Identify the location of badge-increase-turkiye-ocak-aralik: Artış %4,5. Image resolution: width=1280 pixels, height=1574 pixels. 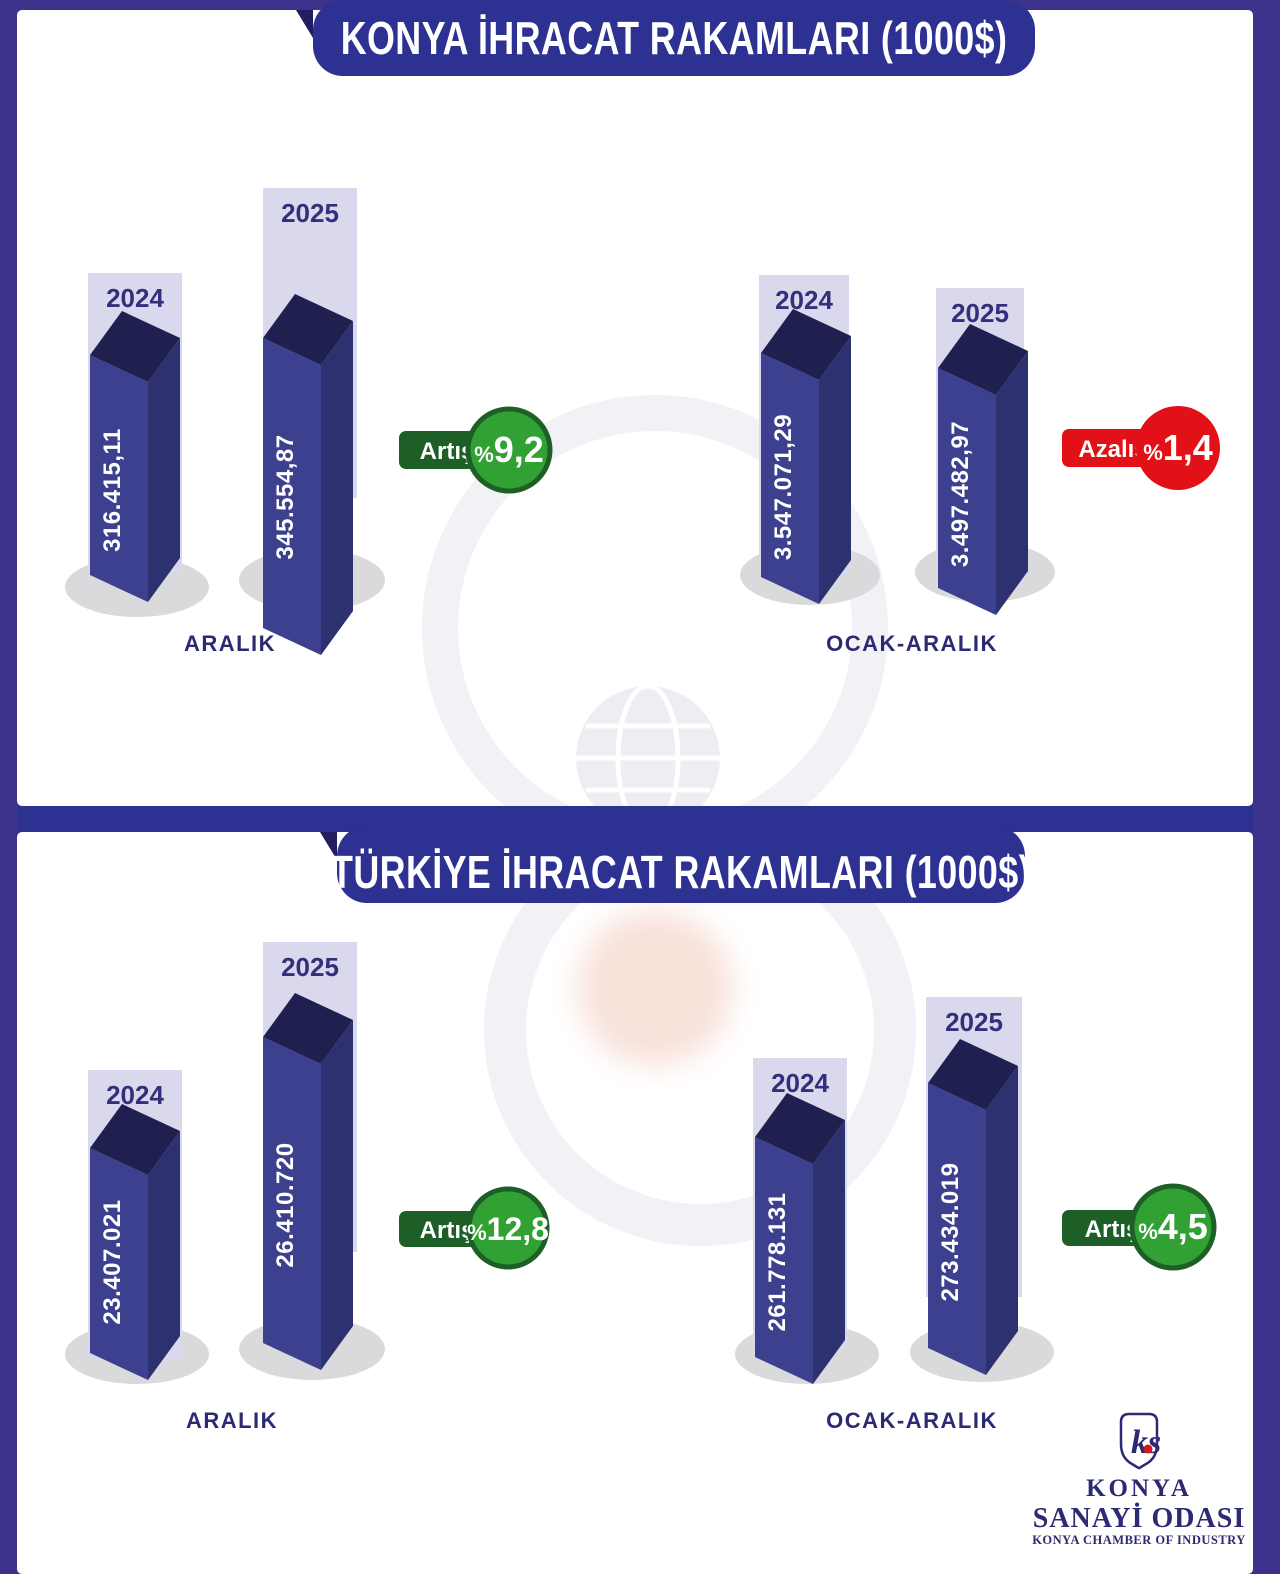
(1139, 1227).